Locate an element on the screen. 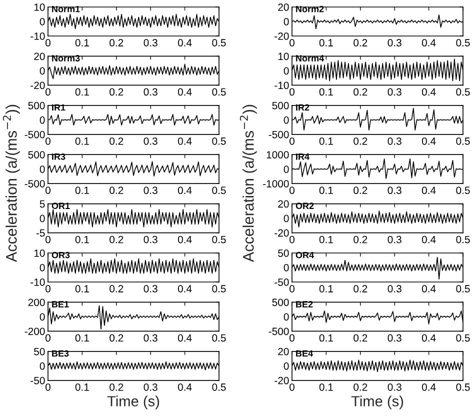 This screenshot has width=474, height=420. chart-title: OR3 is located at coordinates (61, 255).